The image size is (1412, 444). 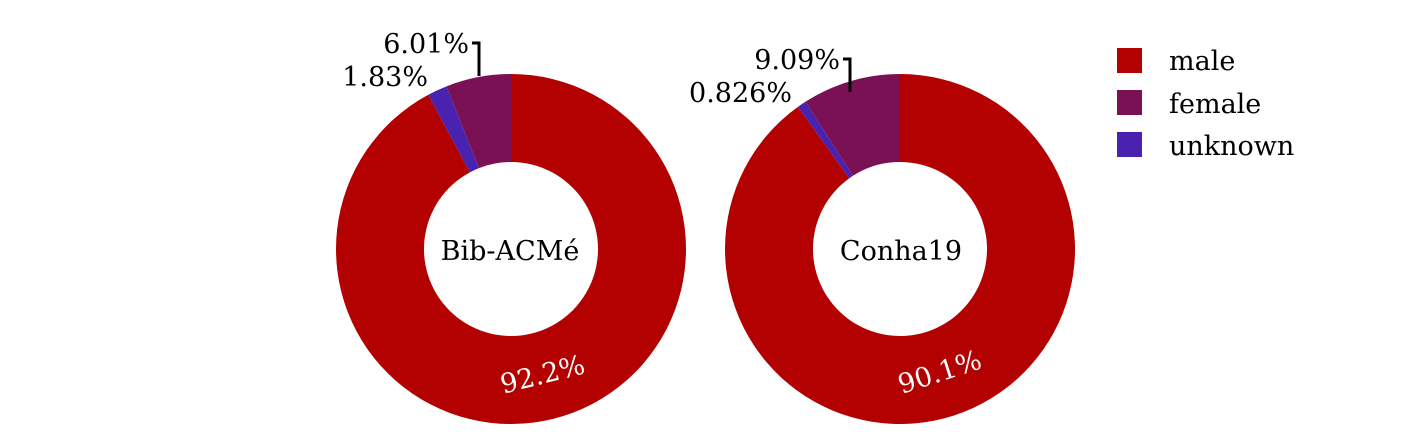 I want to click on value-label-female: 9.09%, so click(x=797, y=60).